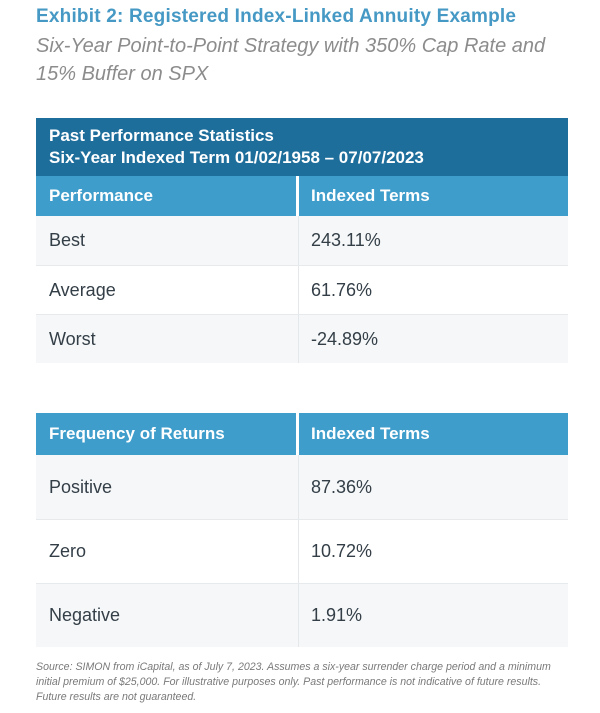 This screenshot has width=600, height=713. Describe the element at coordinates (302, 487) in the screenshot. I see `table-row-positive: Positive 87.36%` at that location.